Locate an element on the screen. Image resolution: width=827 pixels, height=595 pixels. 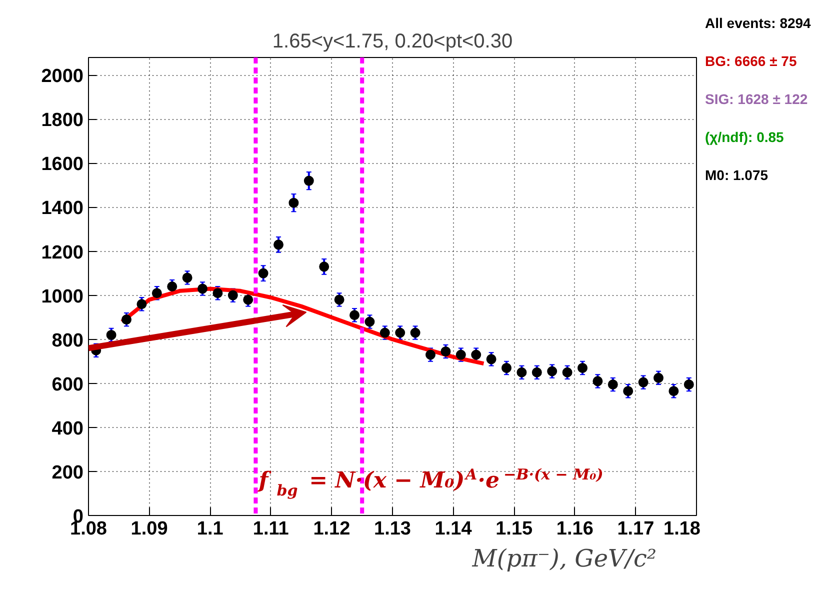
x-tick-label: 1.17 is located at coordinates (635, 529).